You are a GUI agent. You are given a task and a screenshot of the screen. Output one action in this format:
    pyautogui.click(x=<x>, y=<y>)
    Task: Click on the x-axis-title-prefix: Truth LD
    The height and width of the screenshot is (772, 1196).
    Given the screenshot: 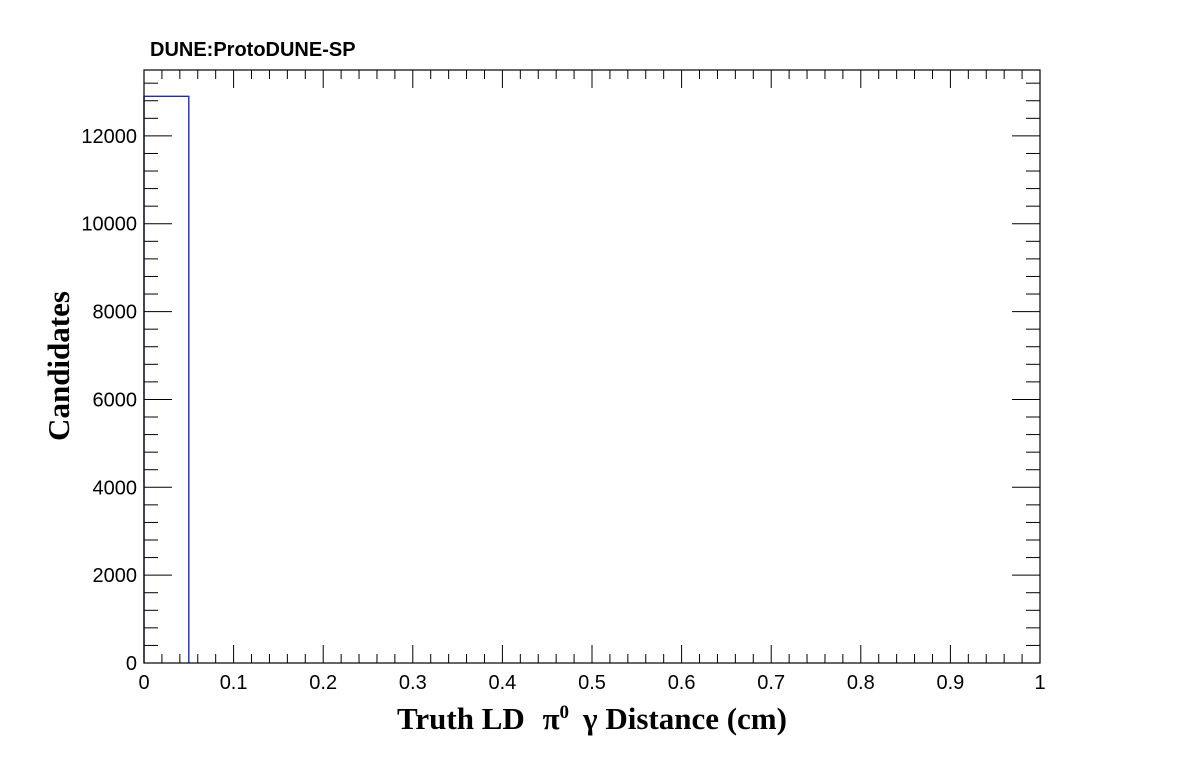 What is the action you would take?
    pyautogui.click(x=465, y=718)
    